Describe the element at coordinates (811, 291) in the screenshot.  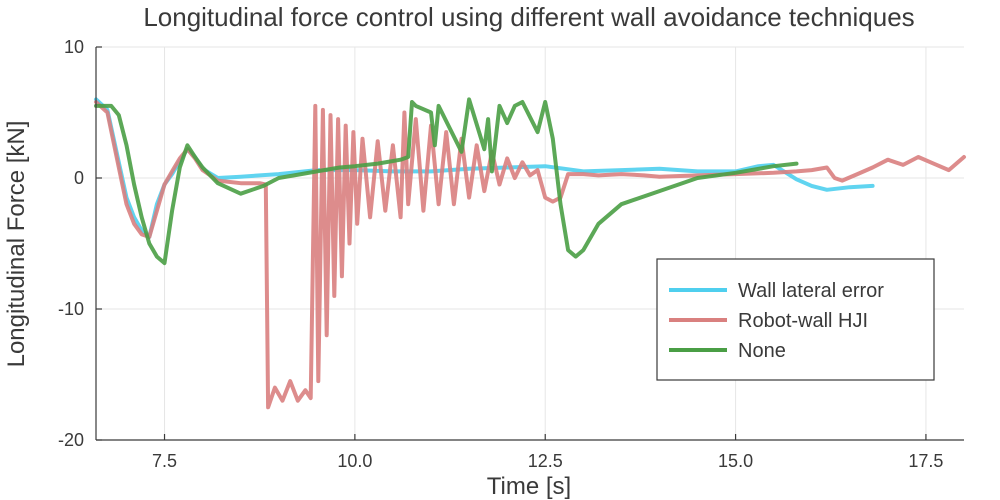
I see `legend-label-wall-lateral-error: Wall lateral error` at that location.